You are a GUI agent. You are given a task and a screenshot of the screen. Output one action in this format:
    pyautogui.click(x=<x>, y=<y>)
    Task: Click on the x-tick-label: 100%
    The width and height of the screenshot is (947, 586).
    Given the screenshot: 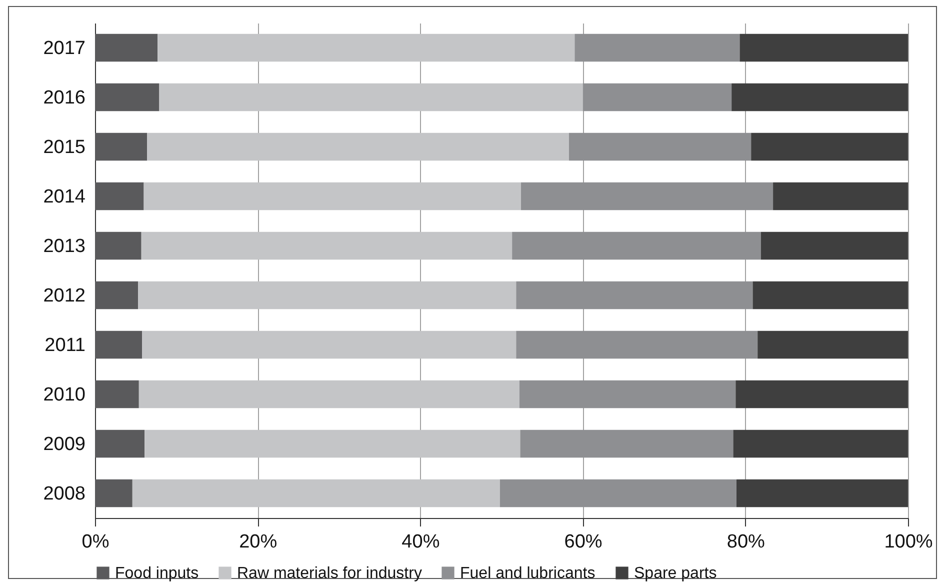 What is the action you would take?
    pyautogui.click(x=908, y=542)
    